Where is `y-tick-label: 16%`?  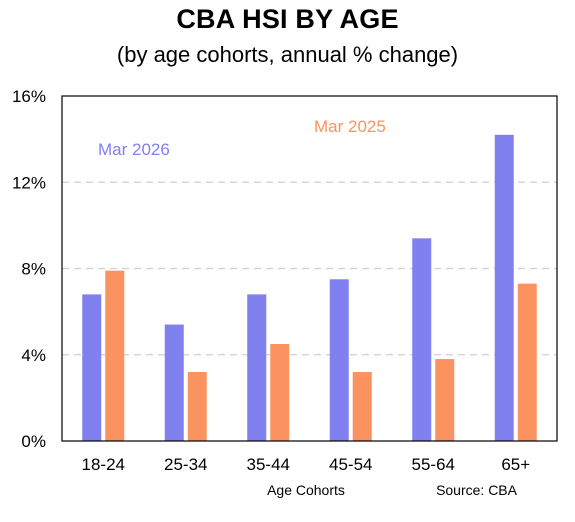
y-tick-label: 16% is located at coordinates (29, 96).